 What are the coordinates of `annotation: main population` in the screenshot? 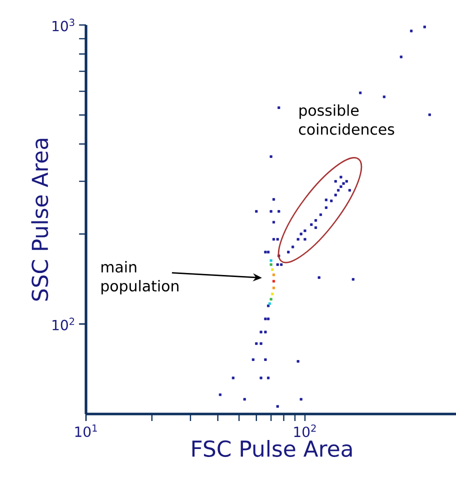 It's located at (140, 277).